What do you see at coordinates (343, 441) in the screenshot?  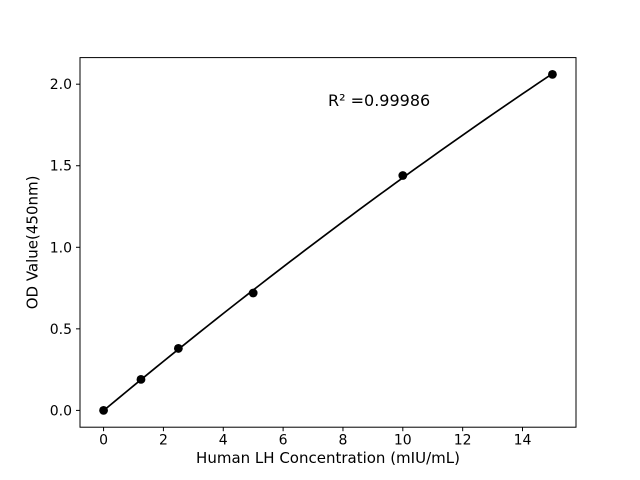 I see `x-tick-label: 8` at bounding box center [343, 441].